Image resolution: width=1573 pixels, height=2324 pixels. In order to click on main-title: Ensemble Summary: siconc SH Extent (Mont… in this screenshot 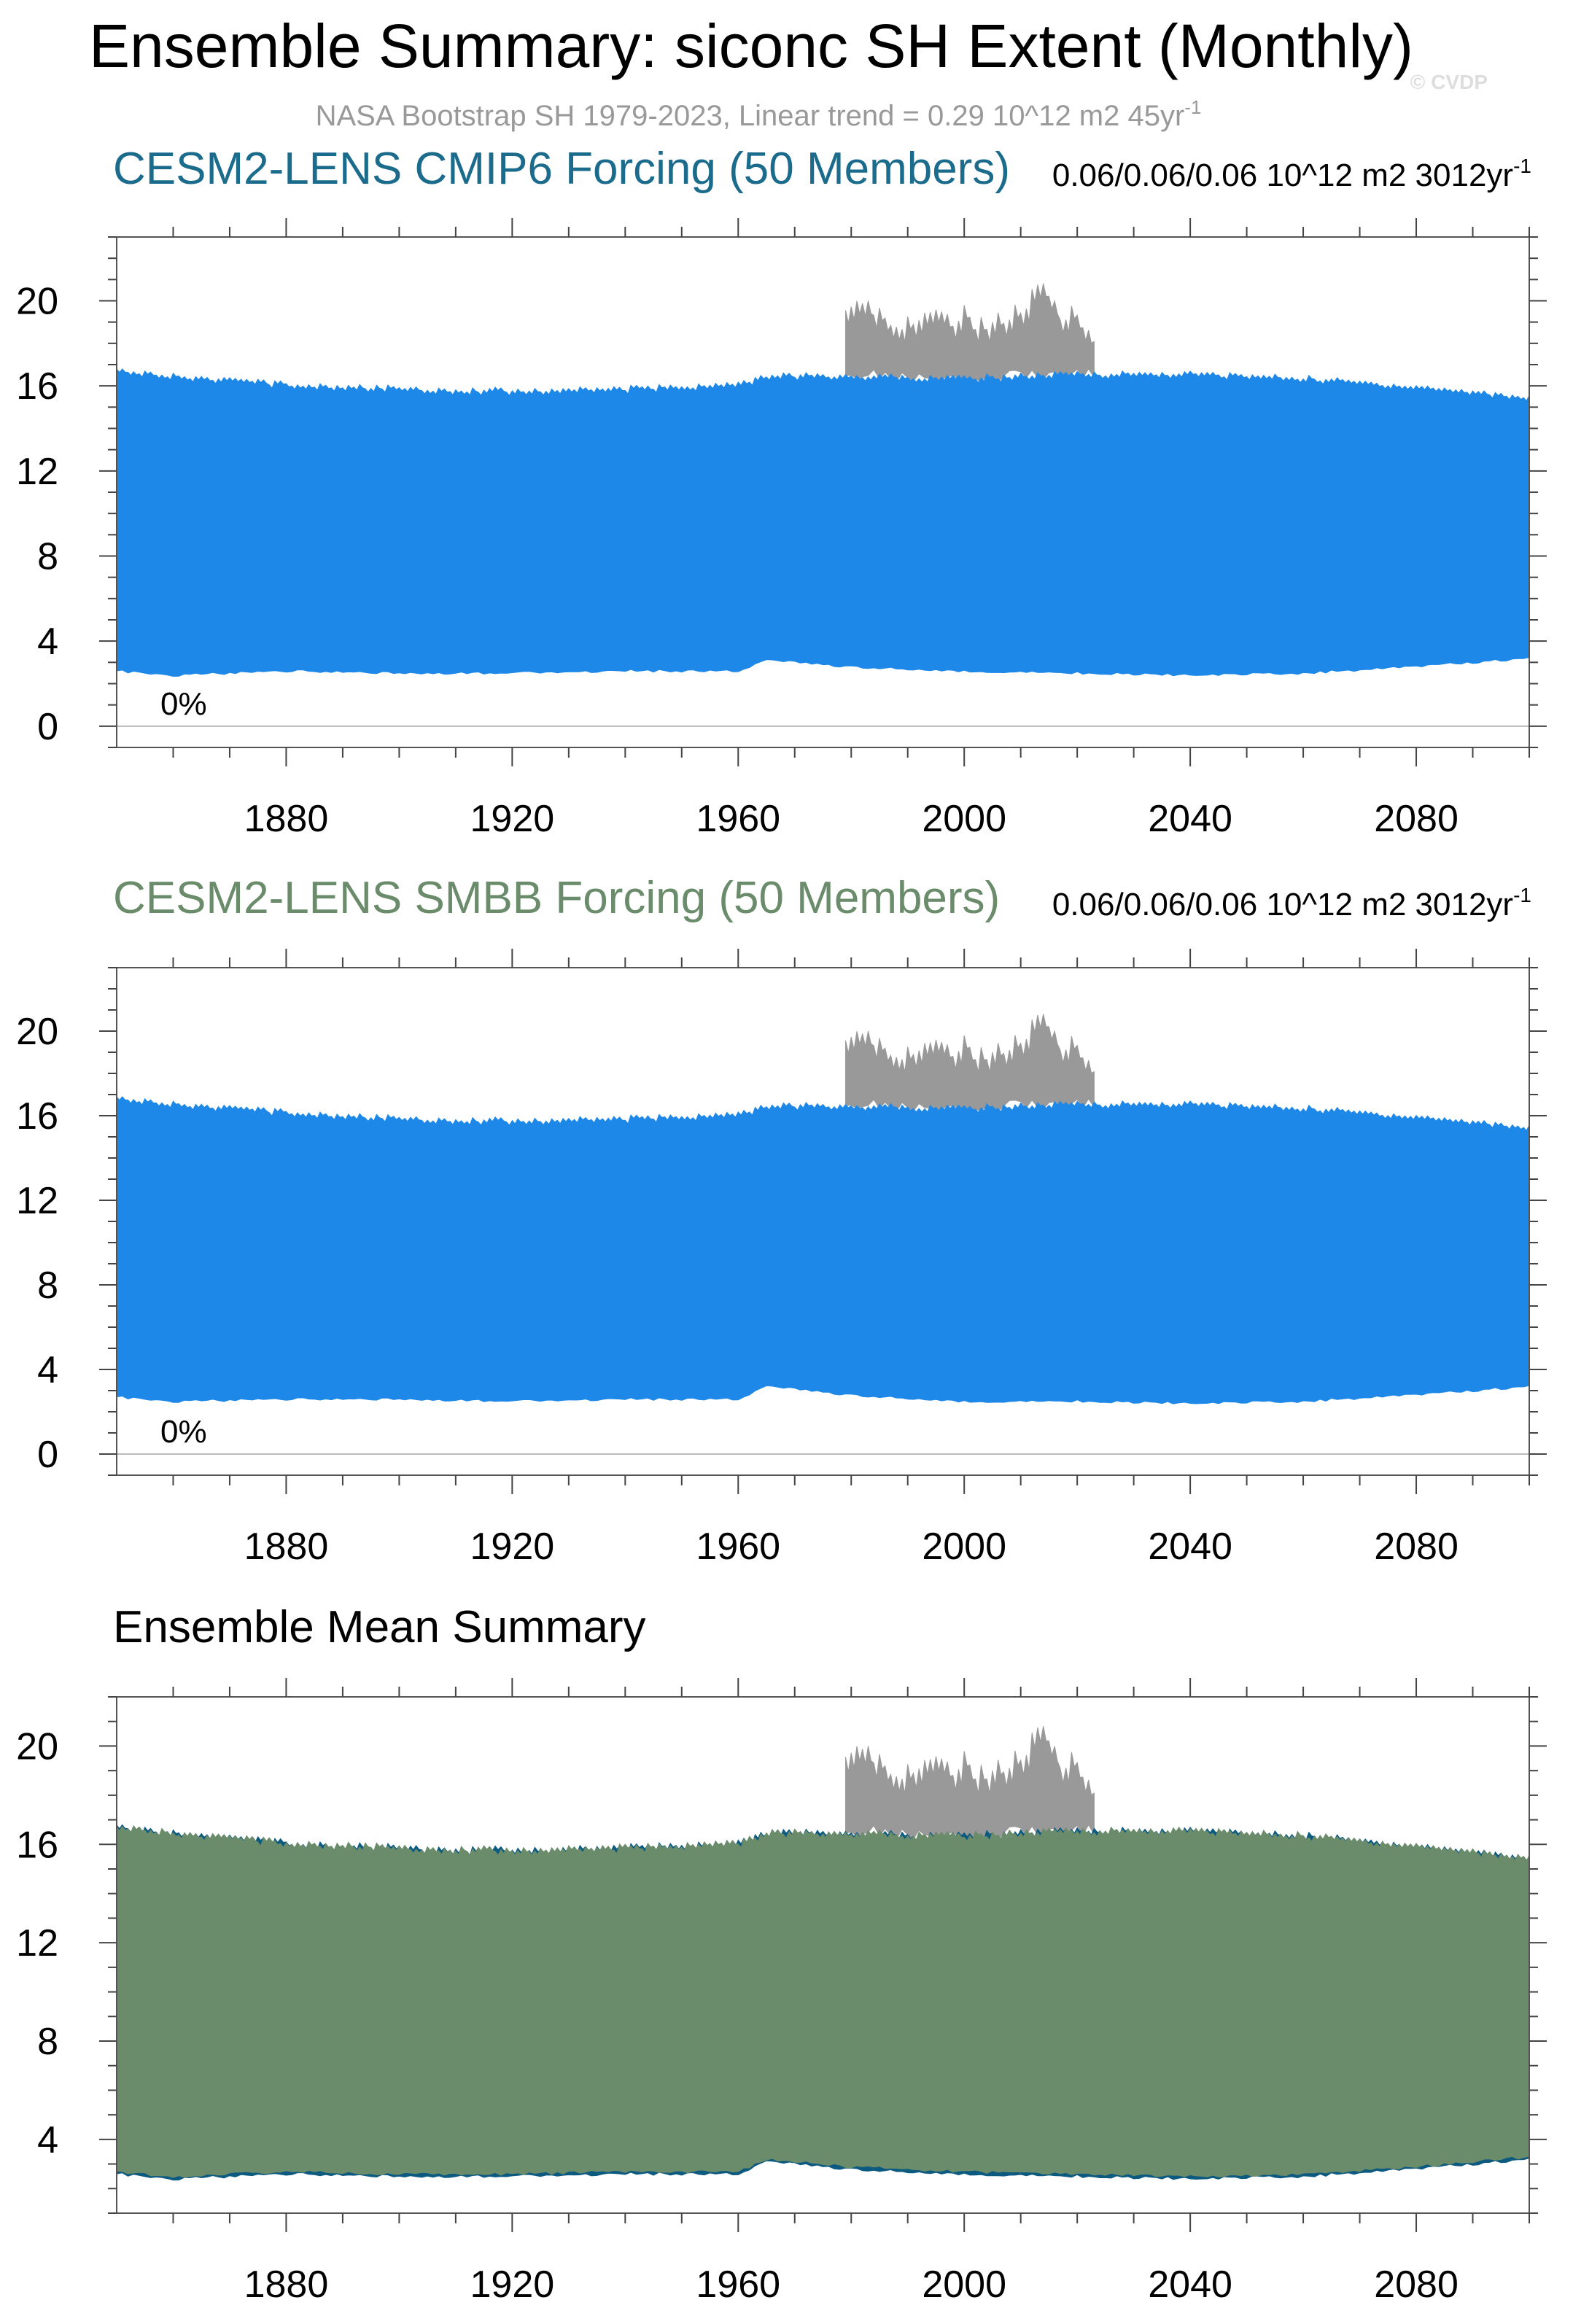, I will do `click(751, 46)`.